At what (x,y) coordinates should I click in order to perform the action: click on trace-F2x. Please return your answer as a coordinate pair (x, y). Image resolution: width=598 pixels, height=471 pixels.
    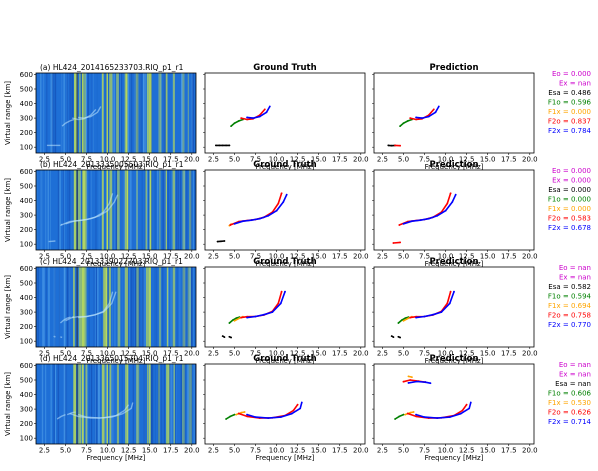
    Looking at the image, I should click on (419, 382).